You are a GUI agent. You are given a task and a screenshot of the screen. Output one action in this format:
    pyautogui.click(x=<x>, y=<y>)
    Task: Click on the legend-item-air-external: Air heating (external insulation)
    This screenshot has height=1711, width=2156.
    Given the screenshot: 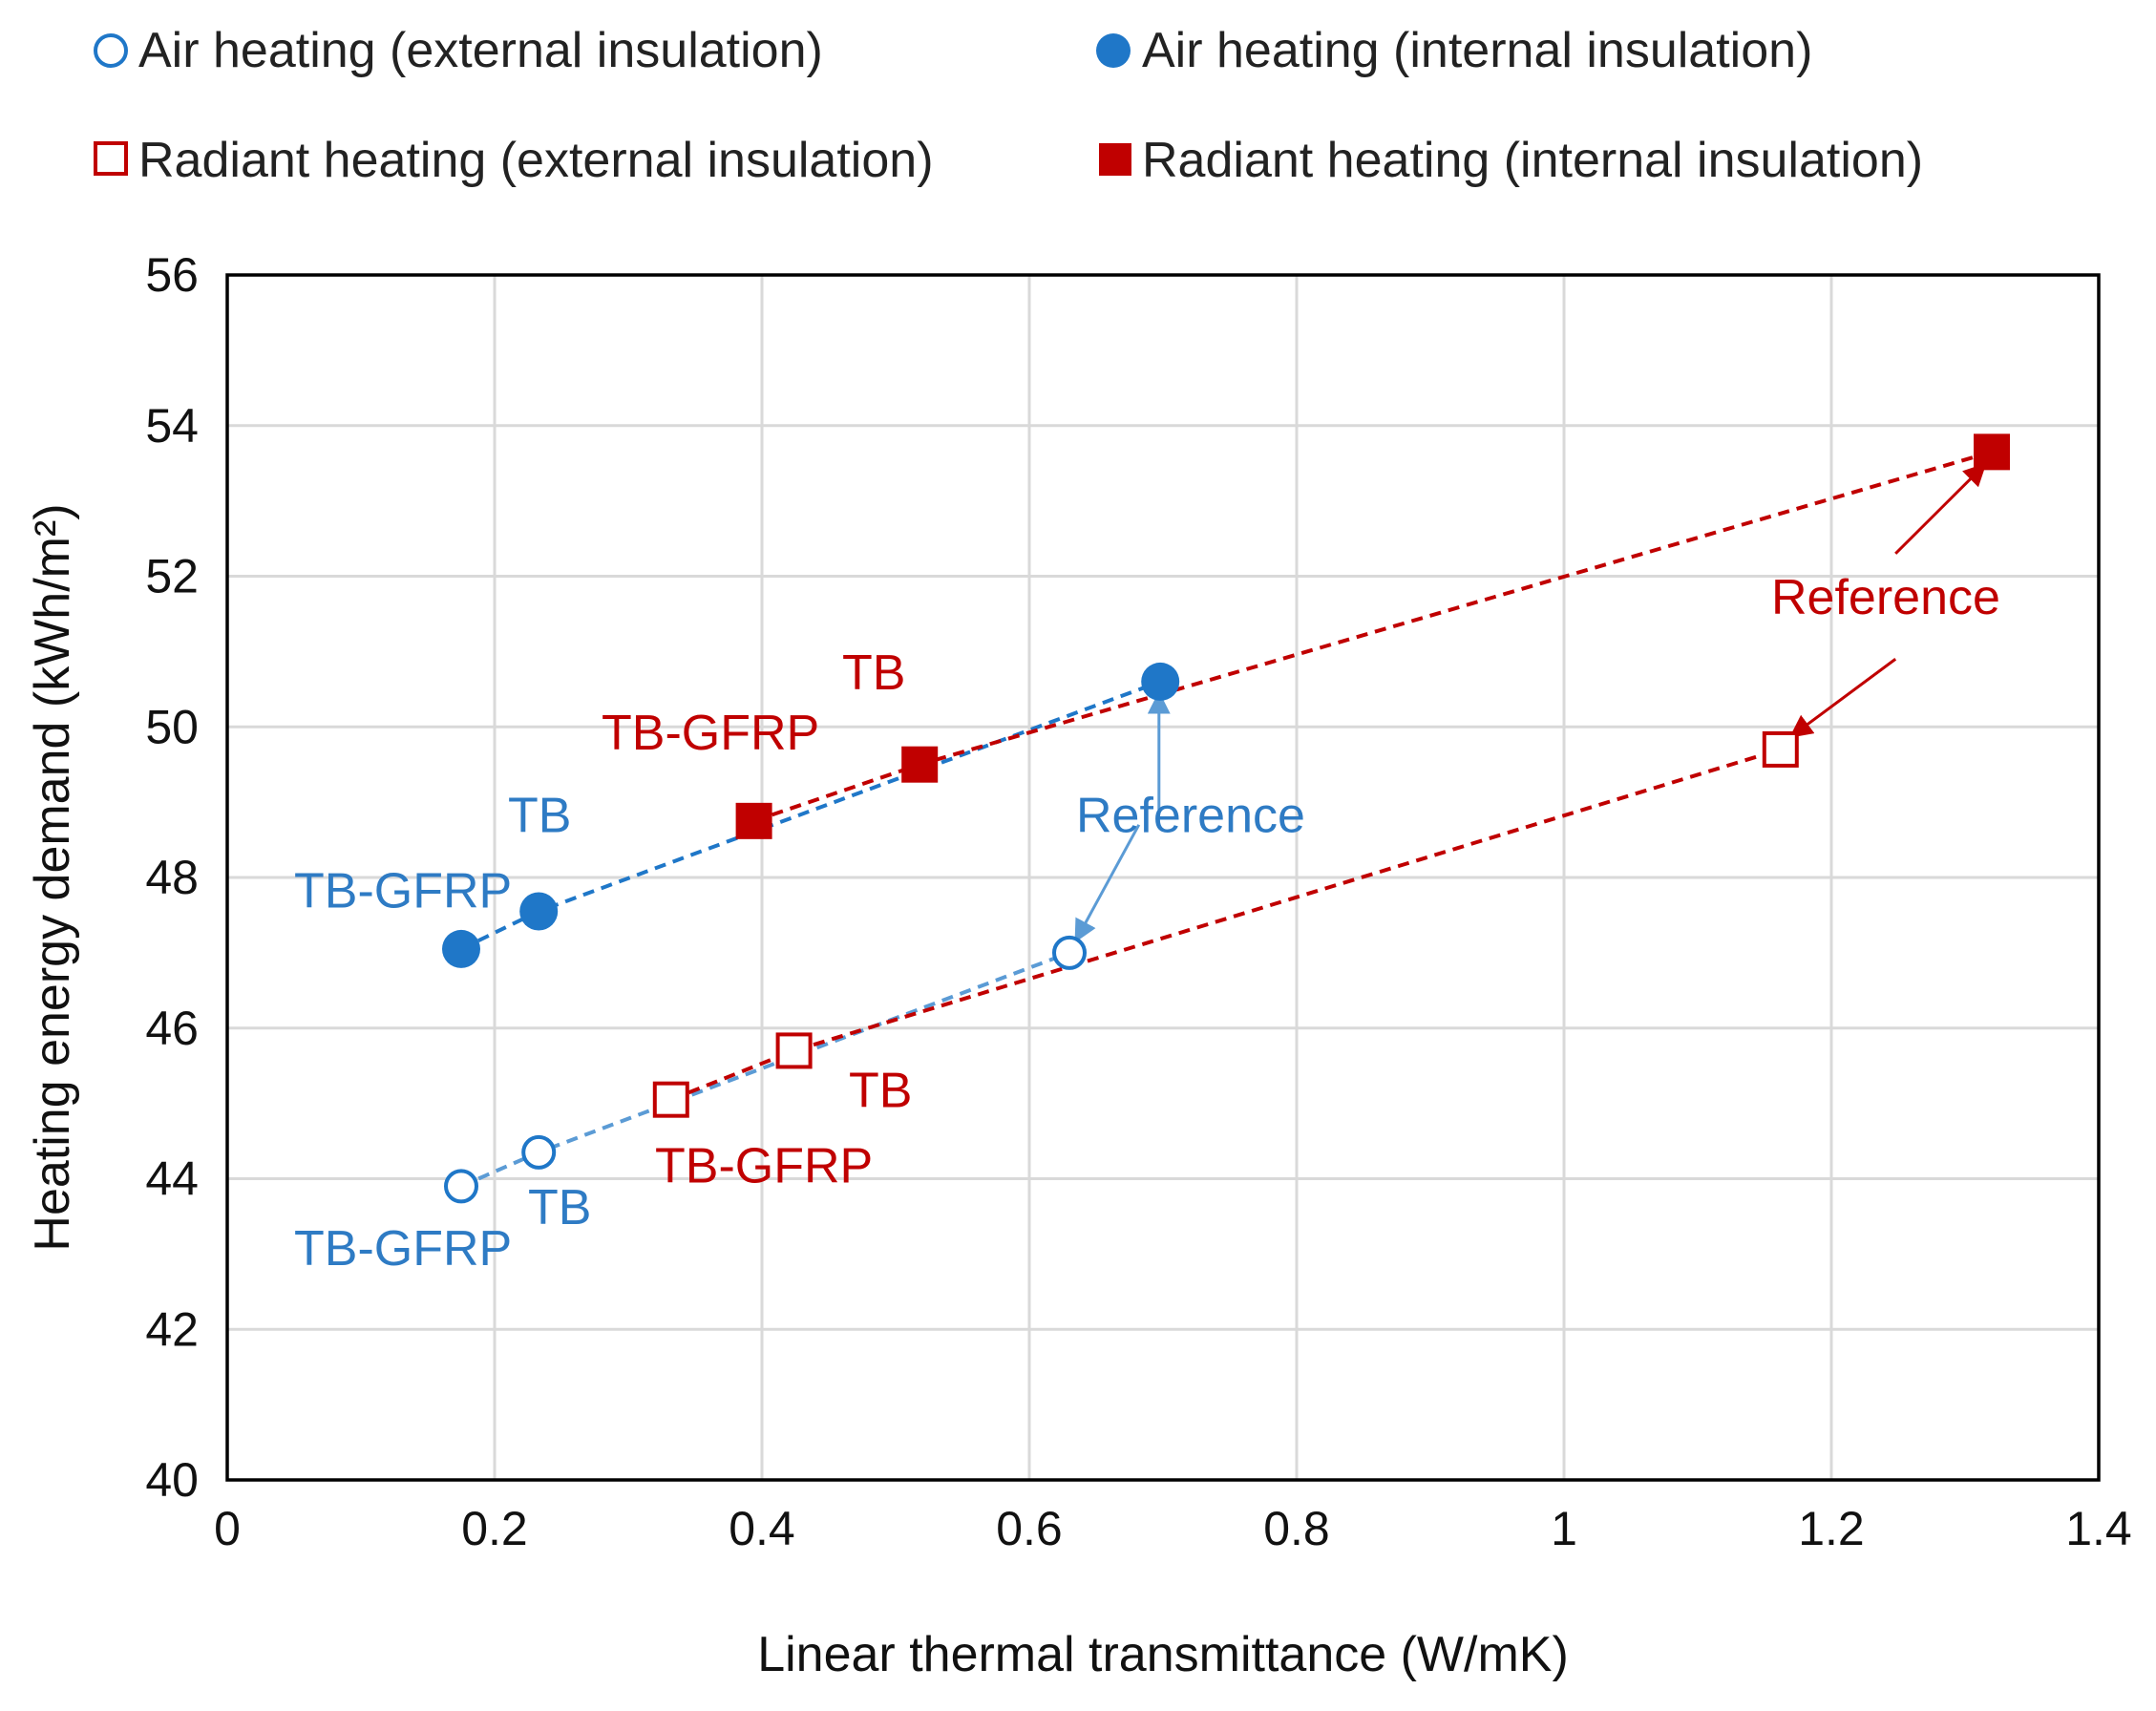 What is the action you would take?
    pyautogui.click(x=459, y=50)
    